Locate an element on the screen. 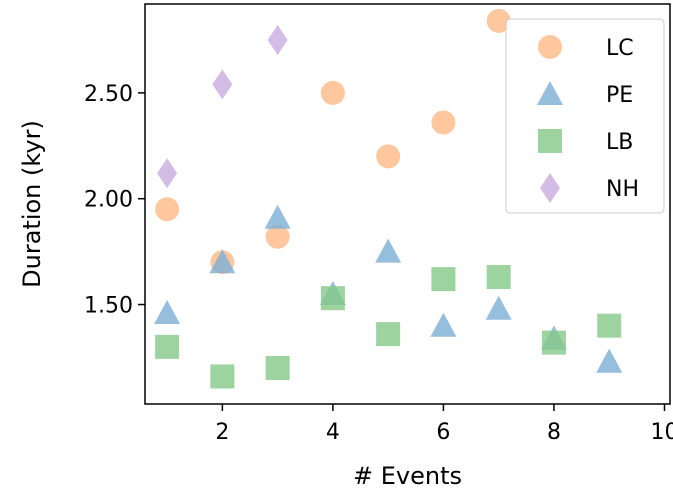  legend-marker-pe is located at coordinates (550, 93).